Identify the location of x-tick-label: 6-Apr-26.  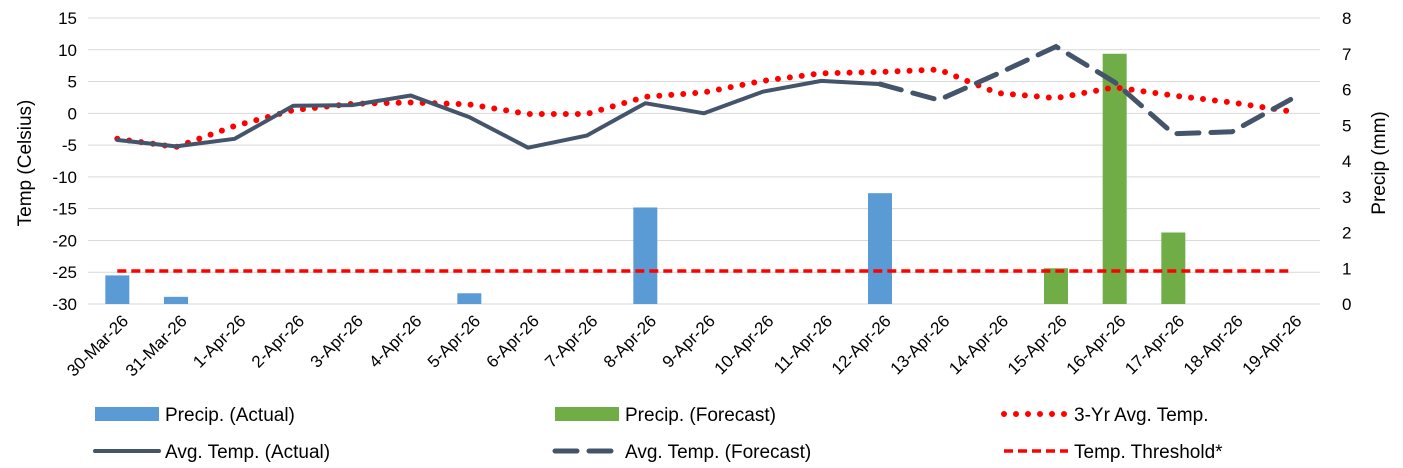
(513, 341).